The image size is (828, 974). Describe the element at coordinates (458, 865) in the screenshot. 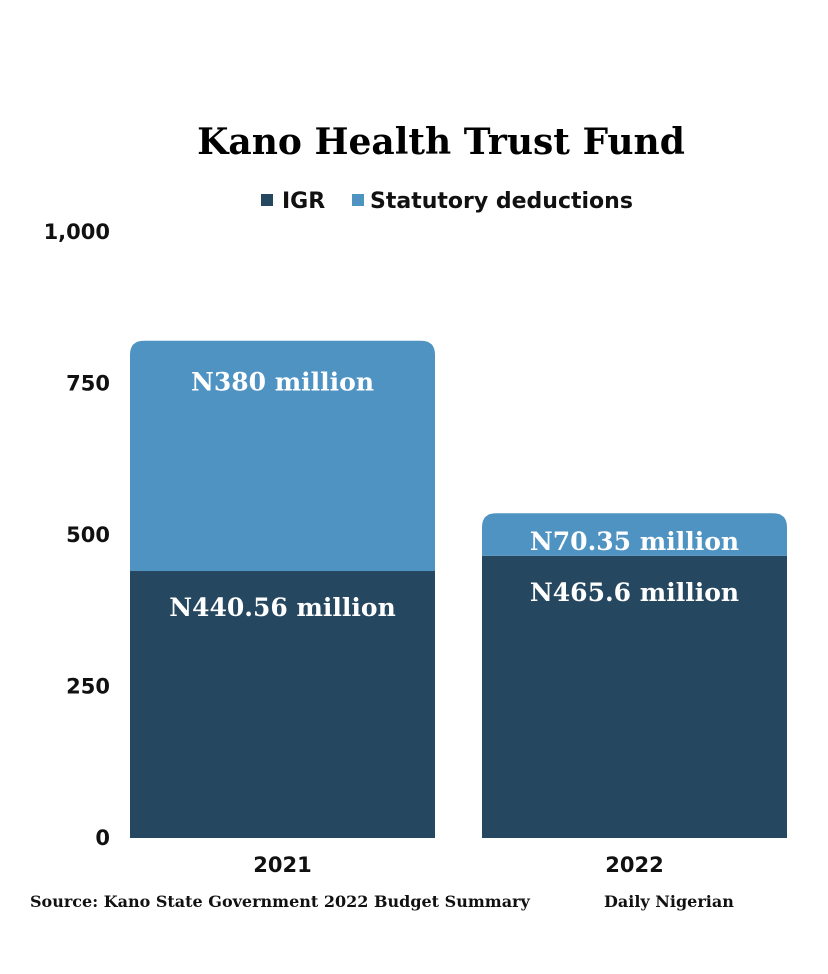

I see `x-axis-labels: 2021 2022` at that location.